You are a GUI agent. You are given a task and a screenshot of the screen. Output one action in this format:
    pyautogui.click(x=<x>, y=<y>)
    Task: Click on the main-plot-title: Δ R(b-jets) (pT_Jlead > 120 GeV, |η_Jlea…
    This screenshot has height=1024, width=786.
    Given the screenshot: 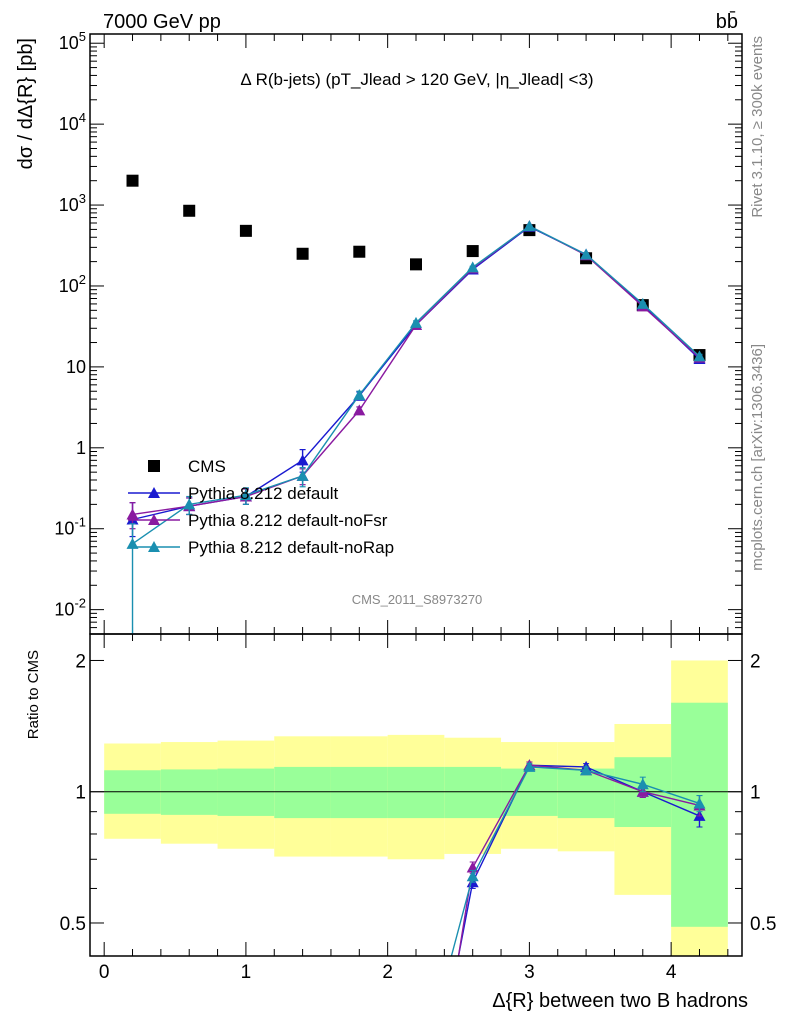 What is the action you would take?
    pyautogui.click(x=416, y=79)
    